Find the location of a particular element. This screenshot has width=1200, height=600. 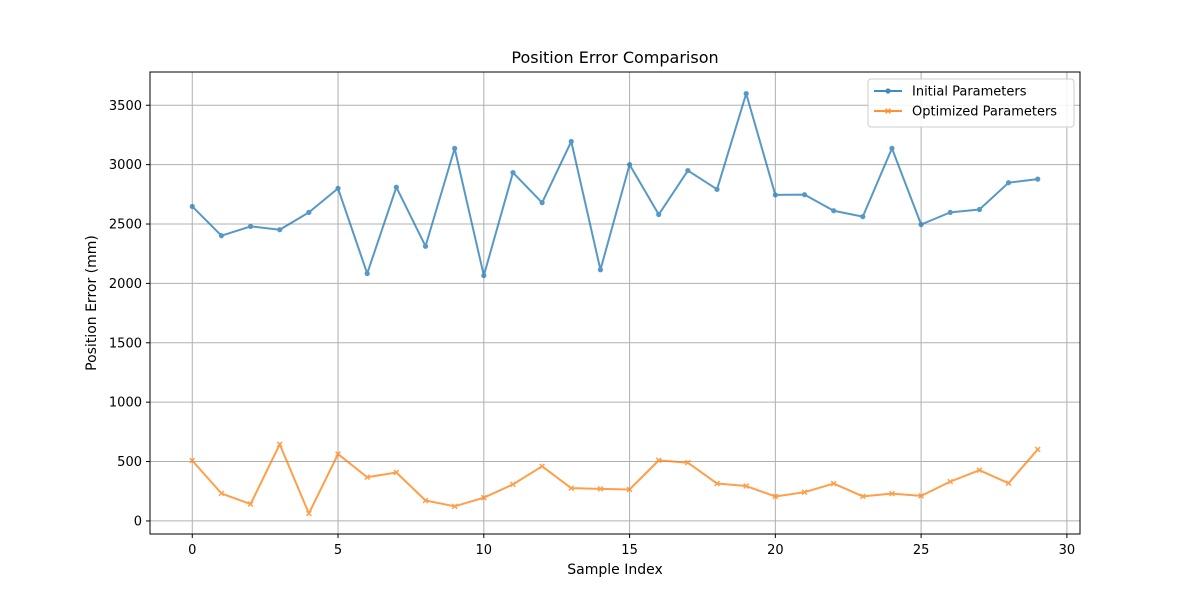

y-tick-label: 3500 is located at coordinates (125, 106).